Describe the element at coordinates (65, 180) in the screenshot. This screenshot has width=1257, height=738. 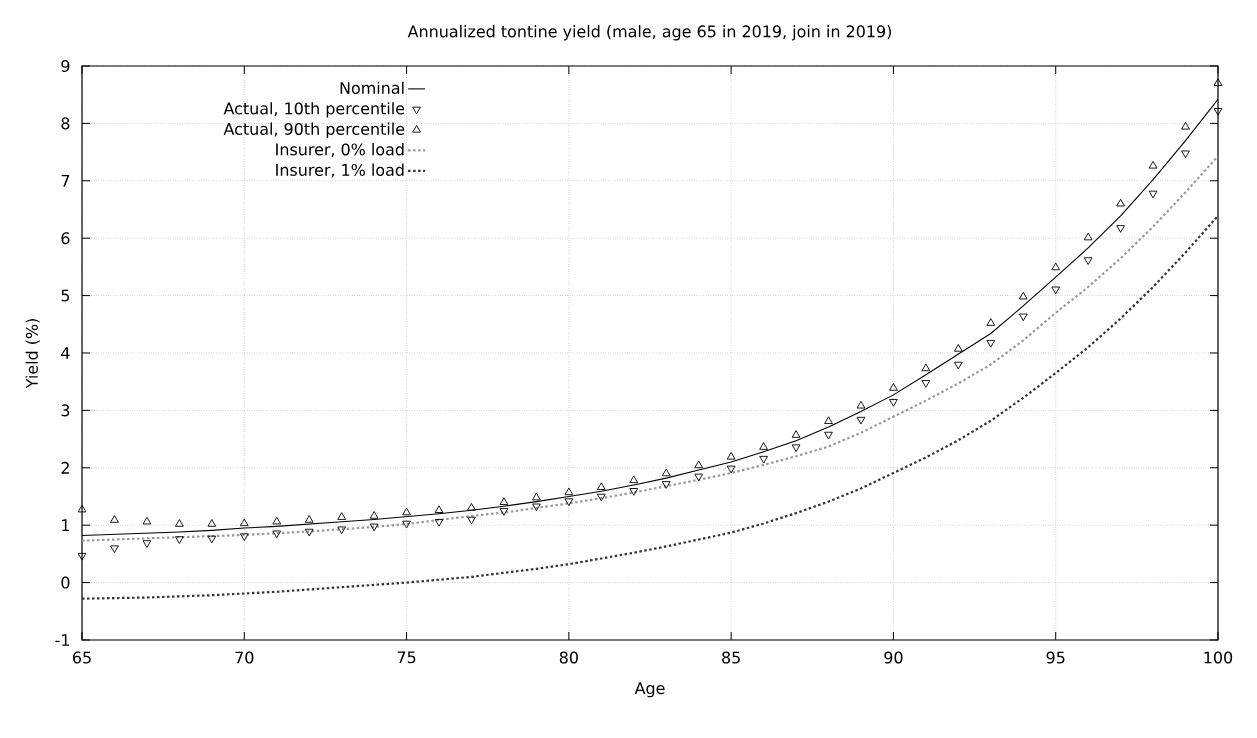
I see `y-tick-label: 7` at that location.